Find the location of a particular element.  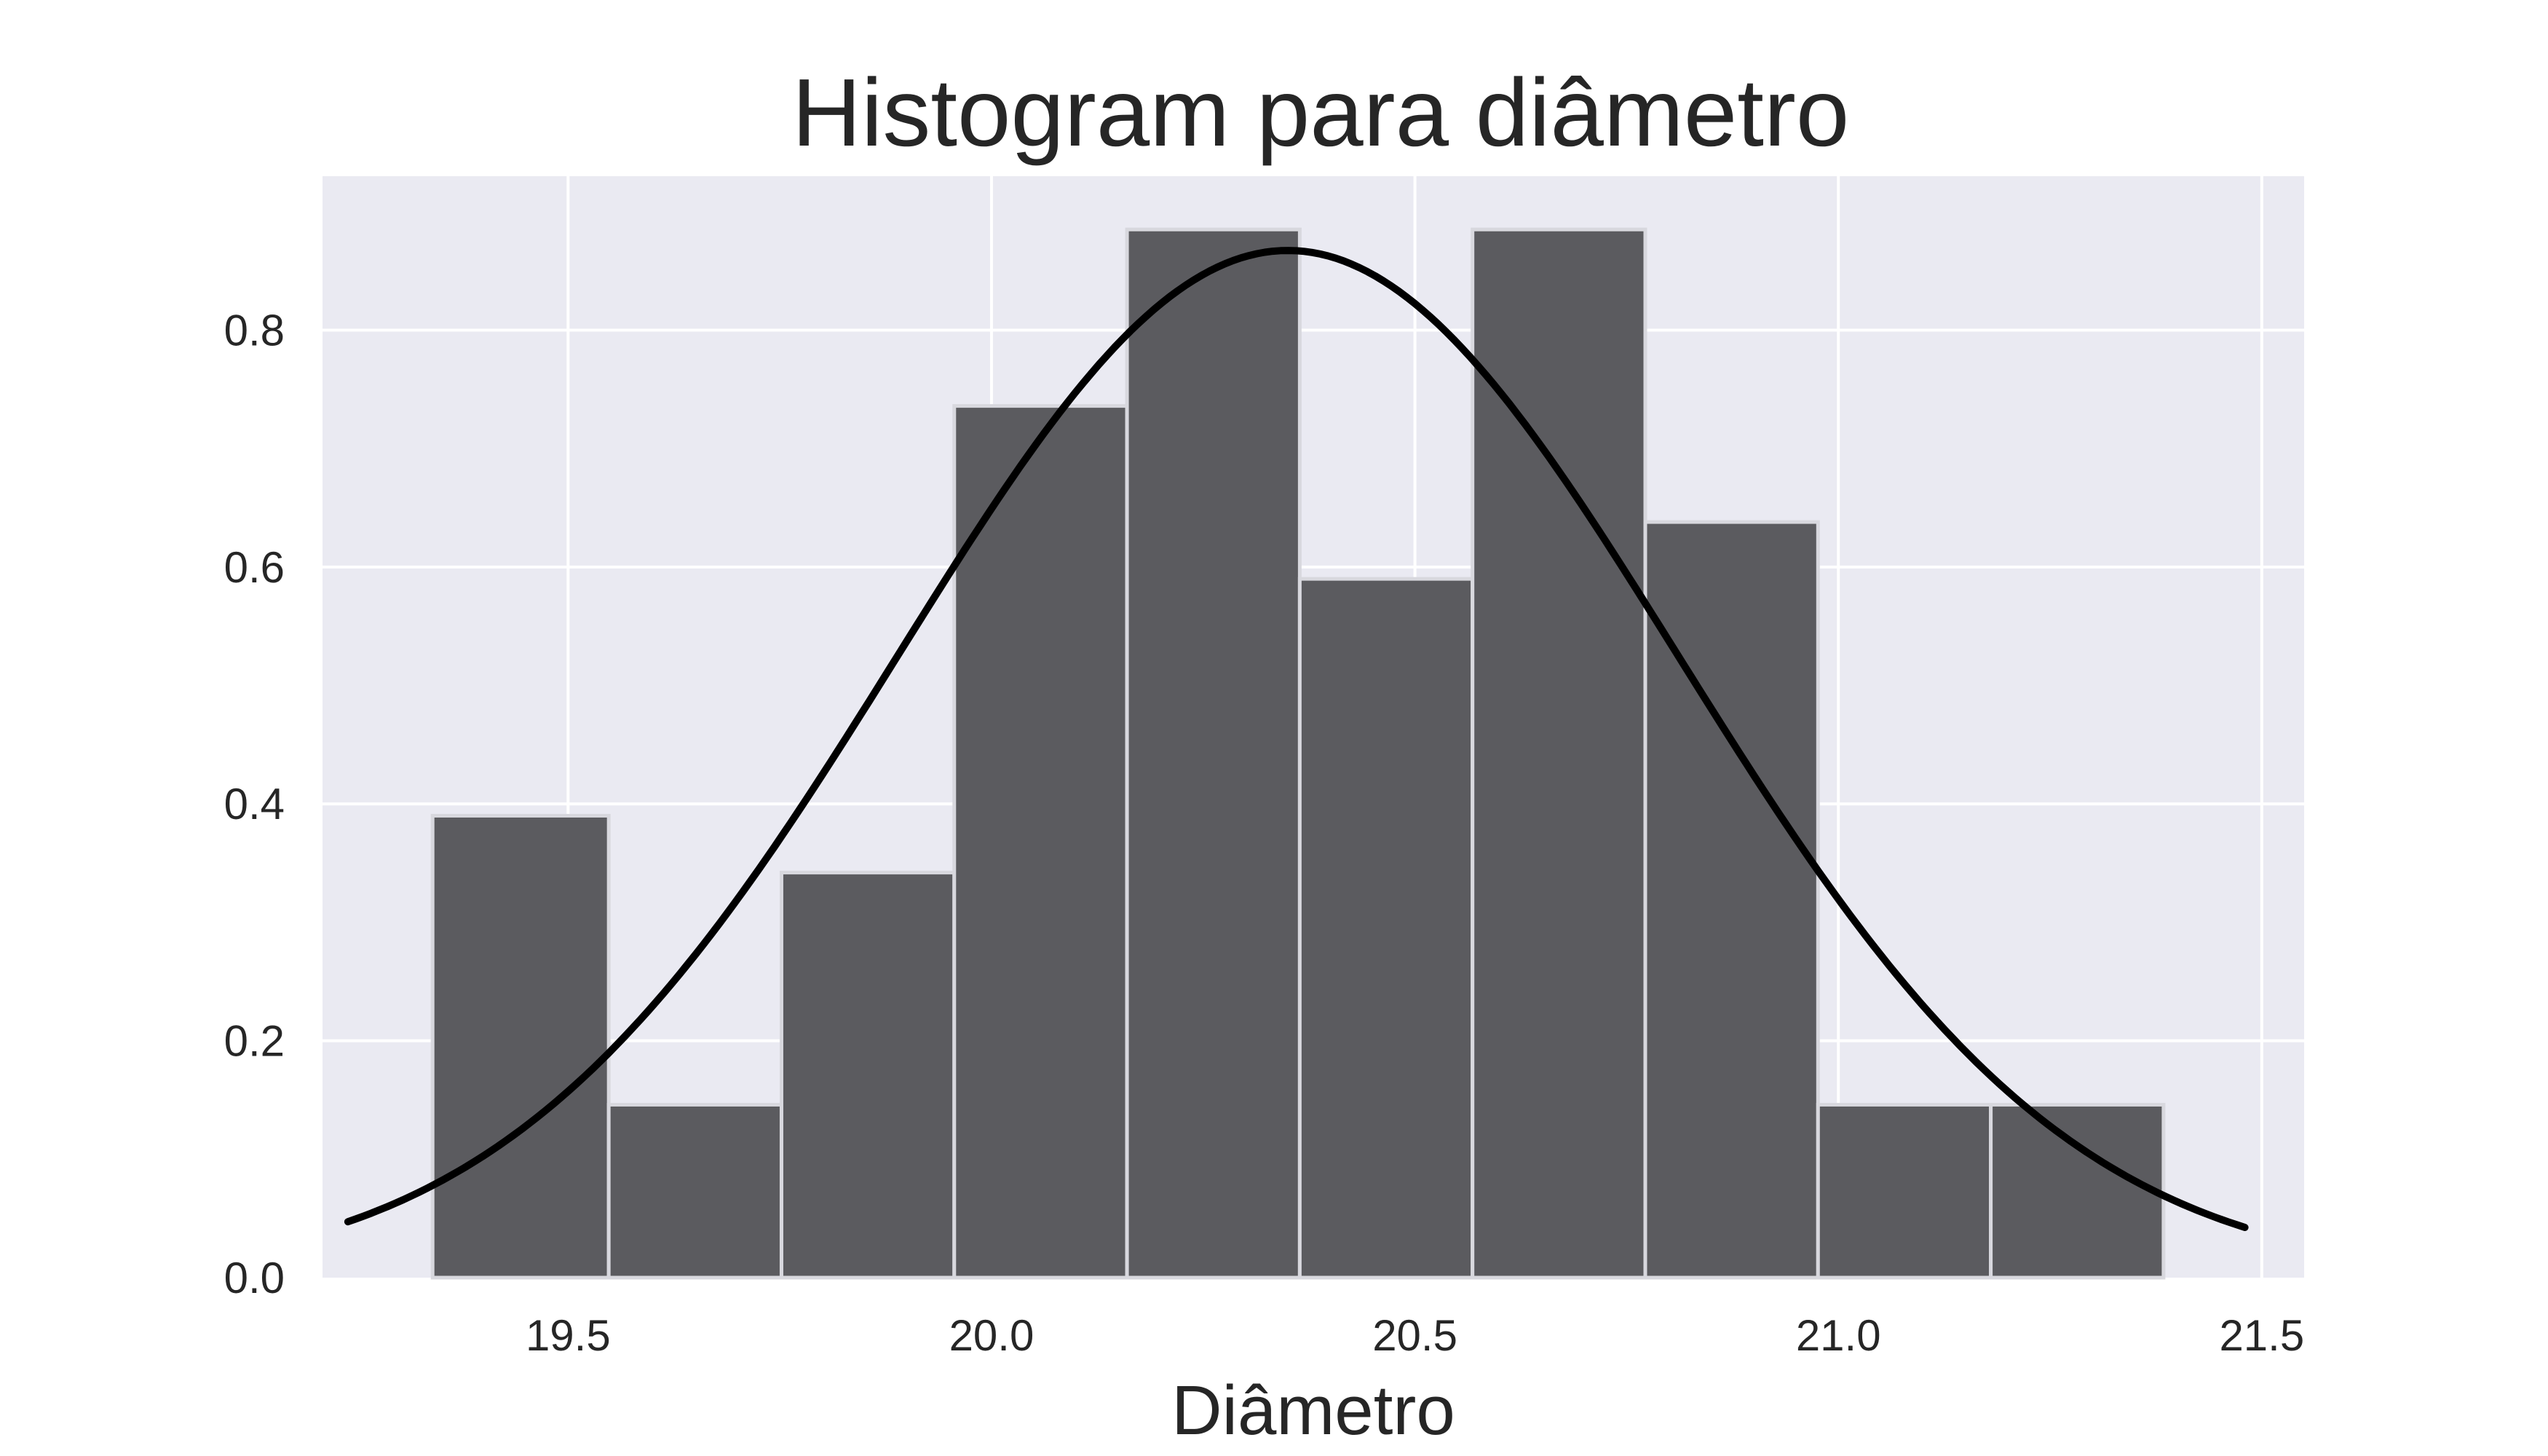

y-tick-label: 0.4 is located at coordinates (254, 804).